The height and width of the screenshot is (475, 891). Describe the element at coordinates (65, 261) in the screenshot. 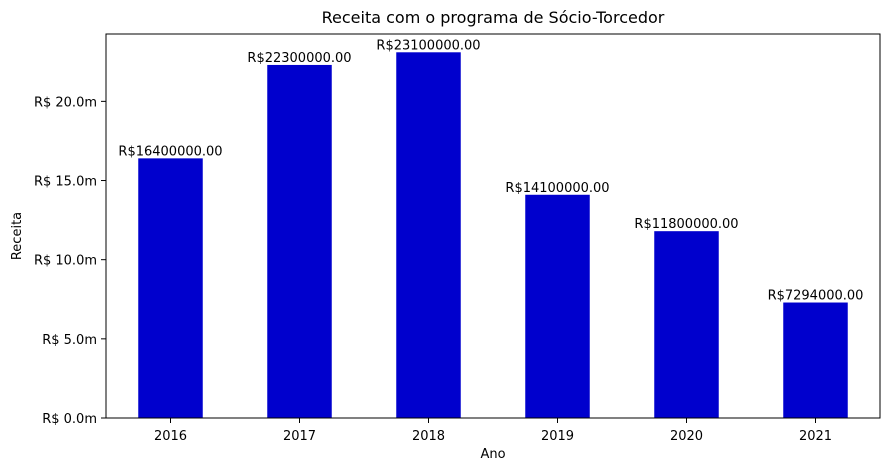

I see `y-tick-label-2: R$ 10.0m` at that location.